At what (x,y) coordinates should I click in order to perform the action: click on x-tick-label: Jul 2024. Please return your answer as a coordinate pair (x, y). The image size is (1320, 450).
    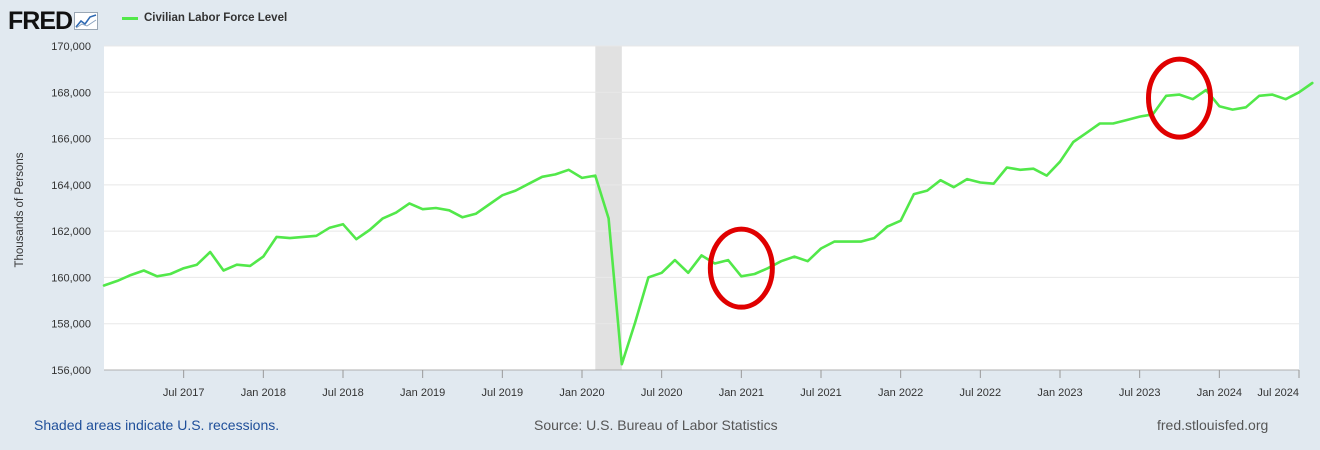
    Looking at the image, I should click on (1278, 393).